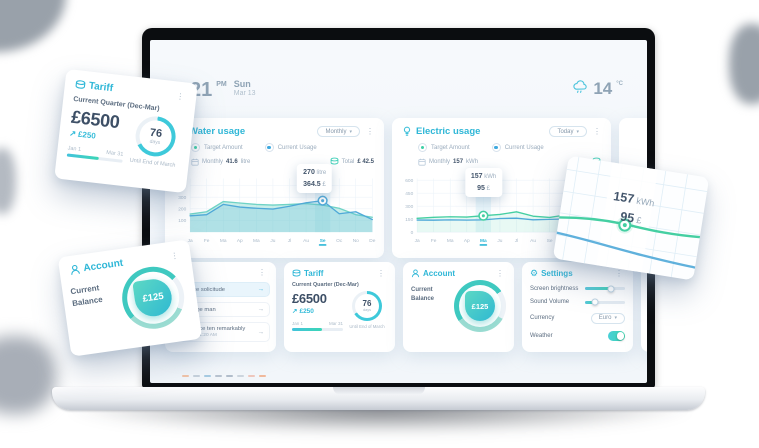 The width and height of the screenshot is (759, 448). Describe the element at coordinates (317, 329) in the screenshot. I see `tariff-progress-bar` at that location.